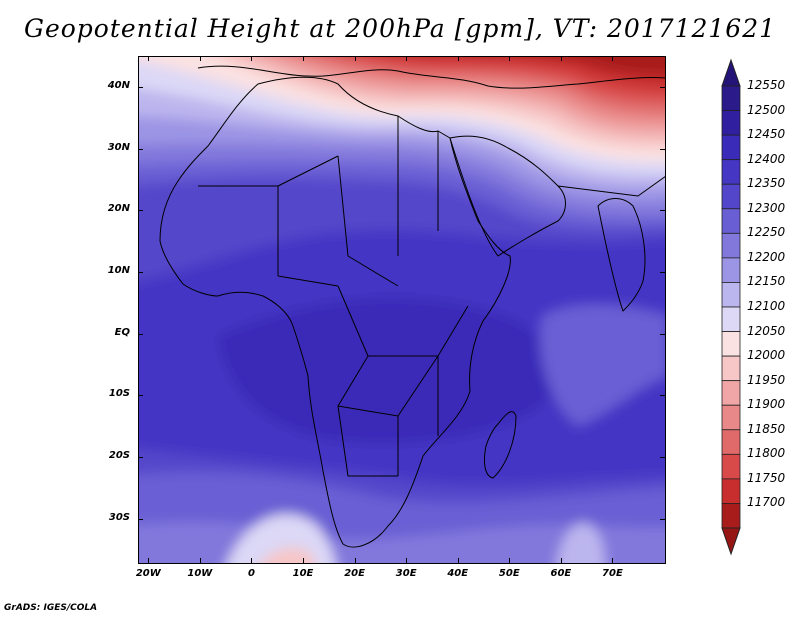 Image resolution: width=800 pixels, height=618 pixels. What do you see at coordinates (148, 573) in the screenshot?
I see `lon-tick-label: 20W` at bounding box center [148, 573].